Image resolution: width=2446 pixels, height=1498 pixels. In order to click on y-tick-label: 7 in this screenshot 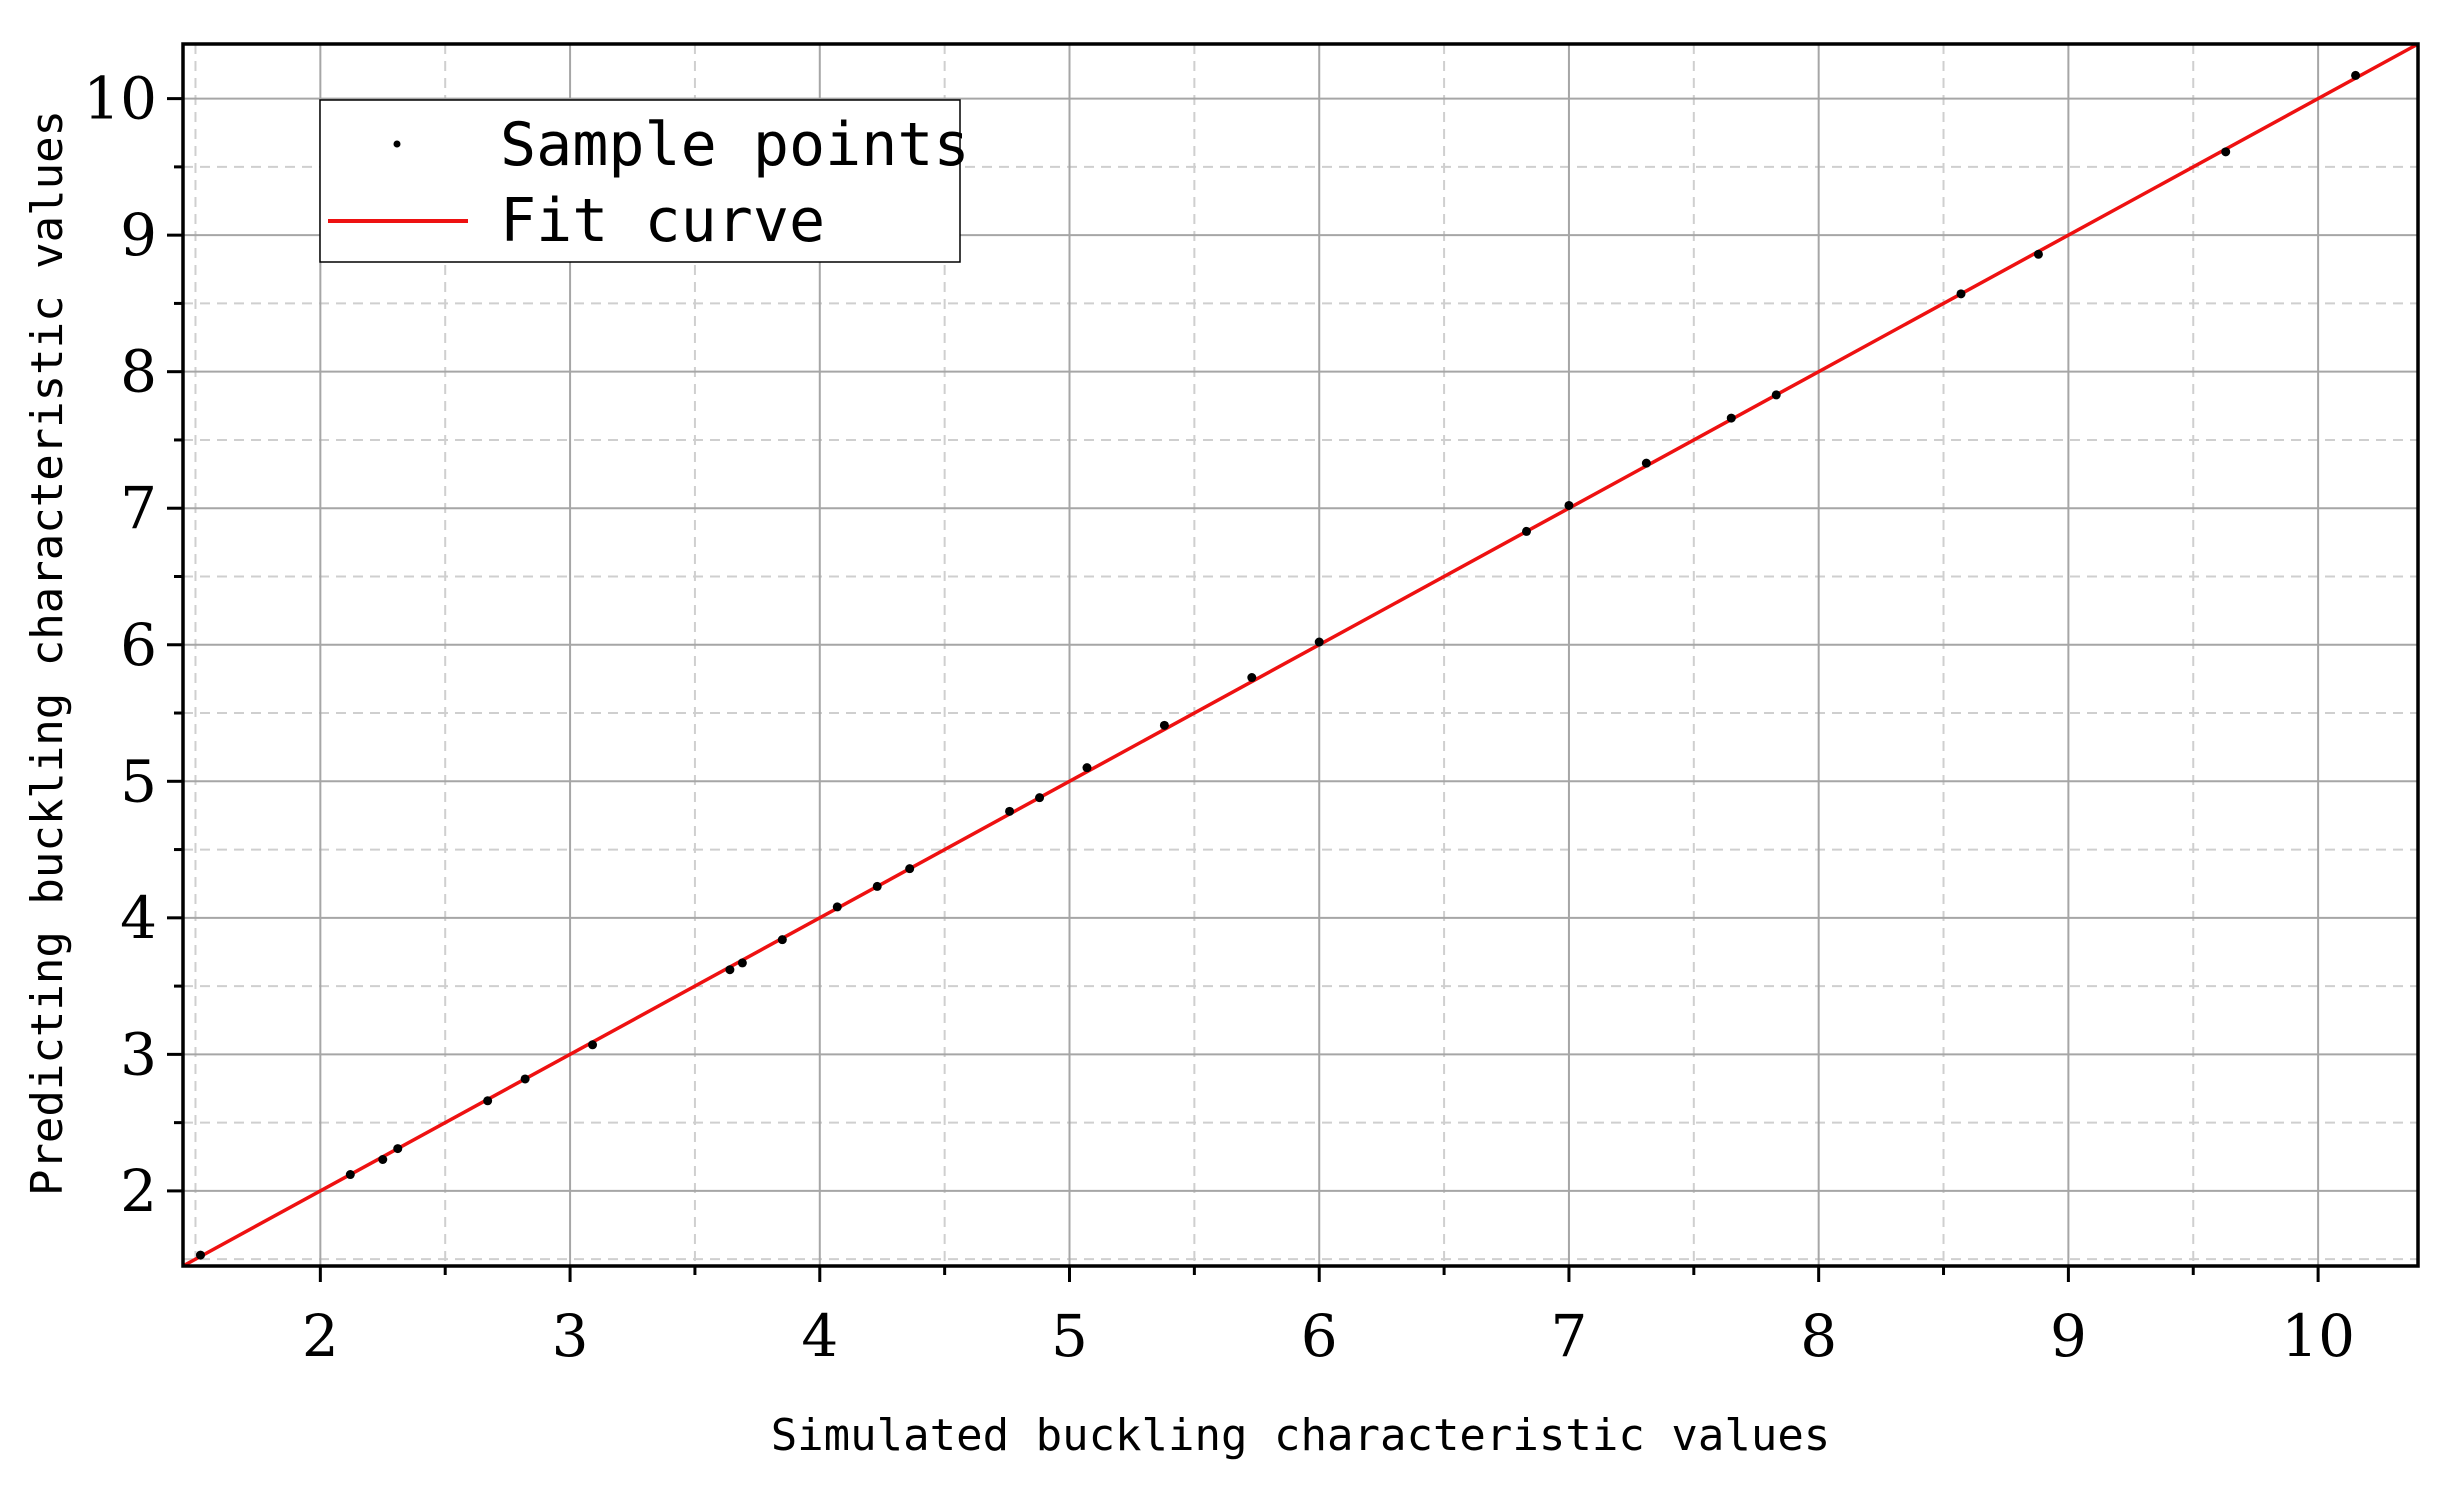, I will do `click(138, 508)`.